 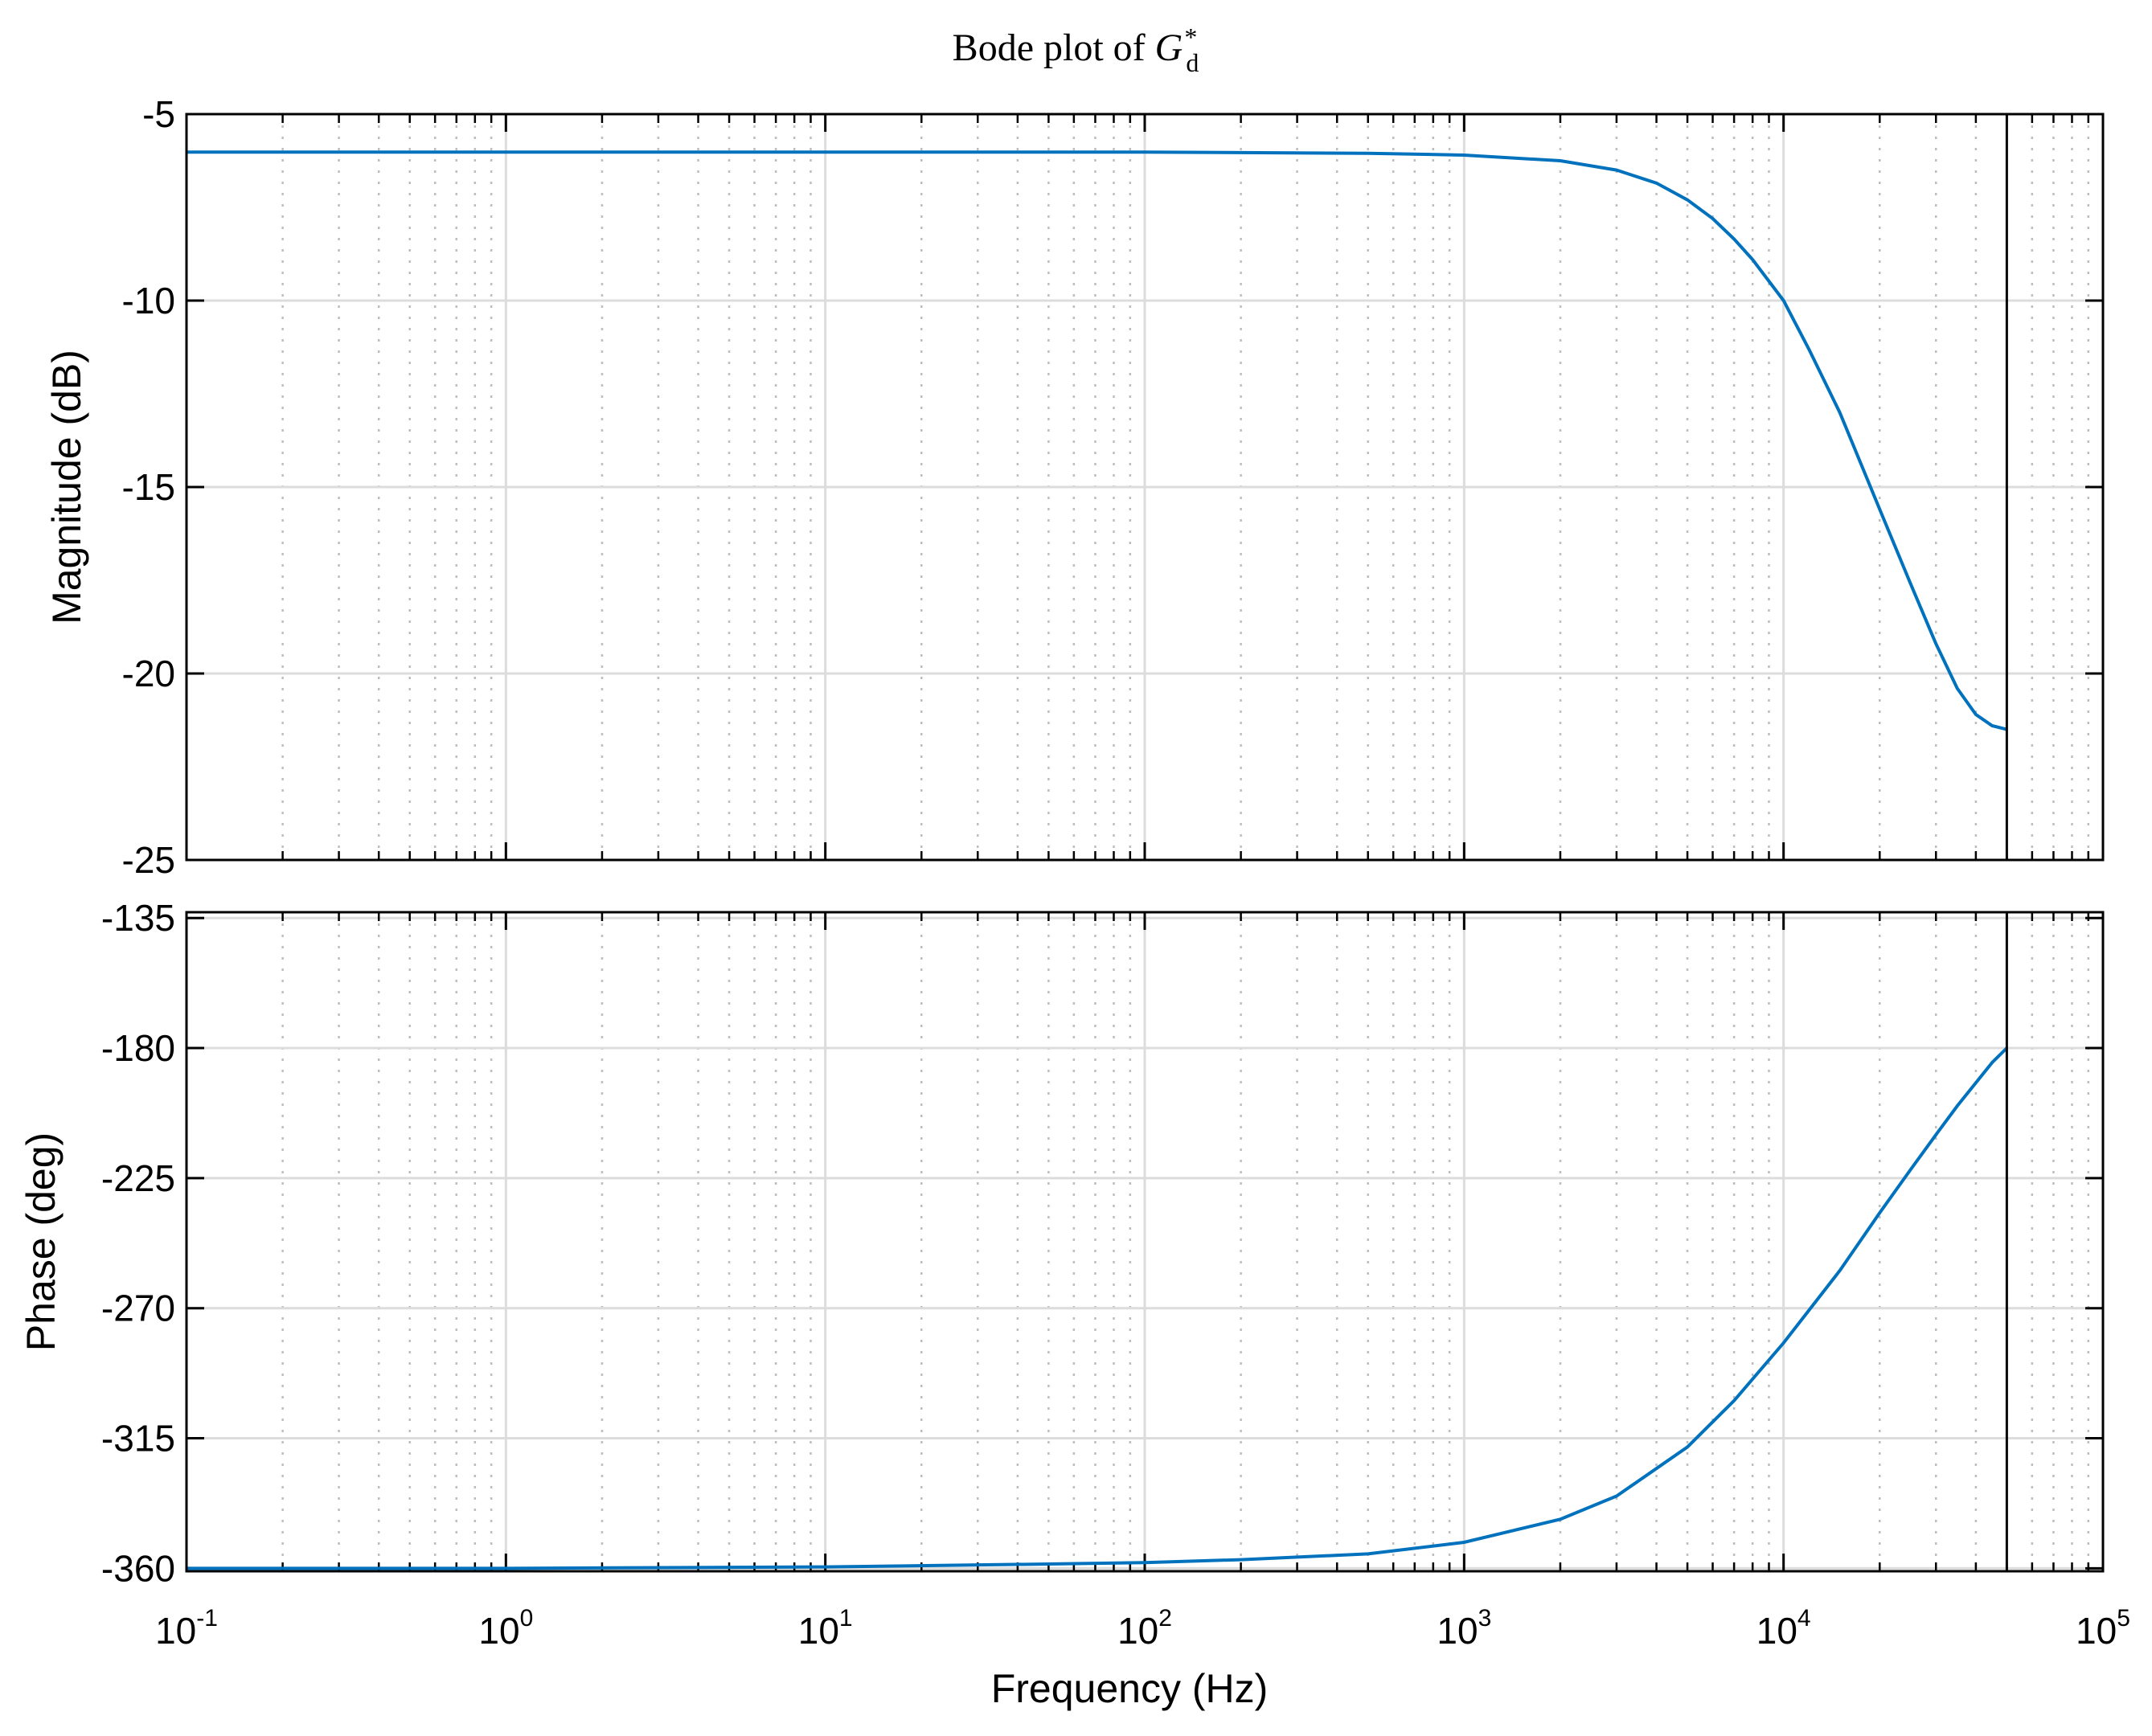 I want to click on phase-y-tick-labels: -135 -180 -225 -270 -315 -360, so click(x=138, y=1243).